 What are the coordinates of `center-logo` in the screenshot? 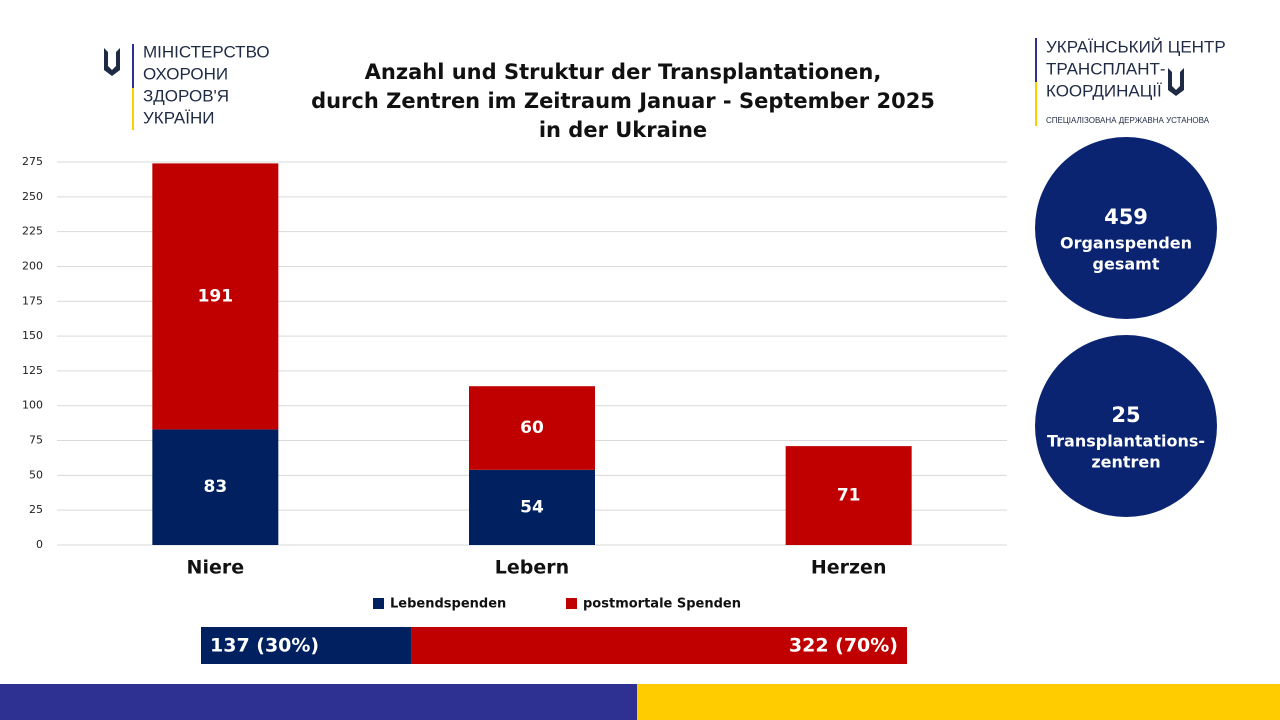 It's located at (1109, 82).